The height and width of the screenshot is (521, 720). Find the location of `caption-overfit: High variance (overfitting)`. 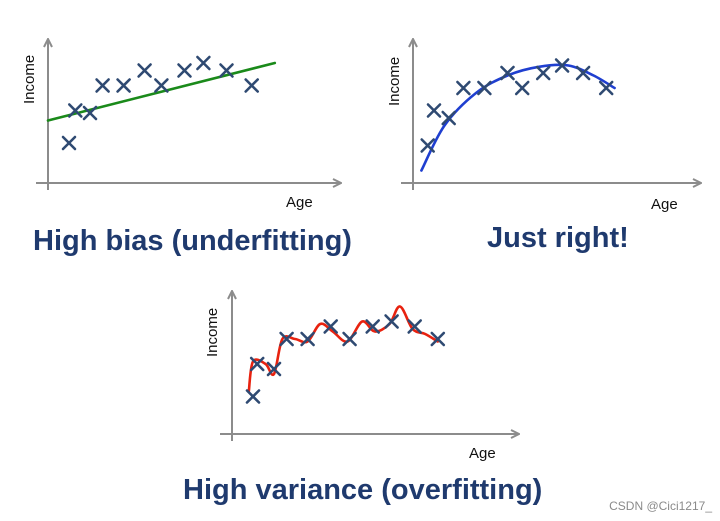

caption-overfit: High variance (overfitting) is located at coordinates (362, 490).